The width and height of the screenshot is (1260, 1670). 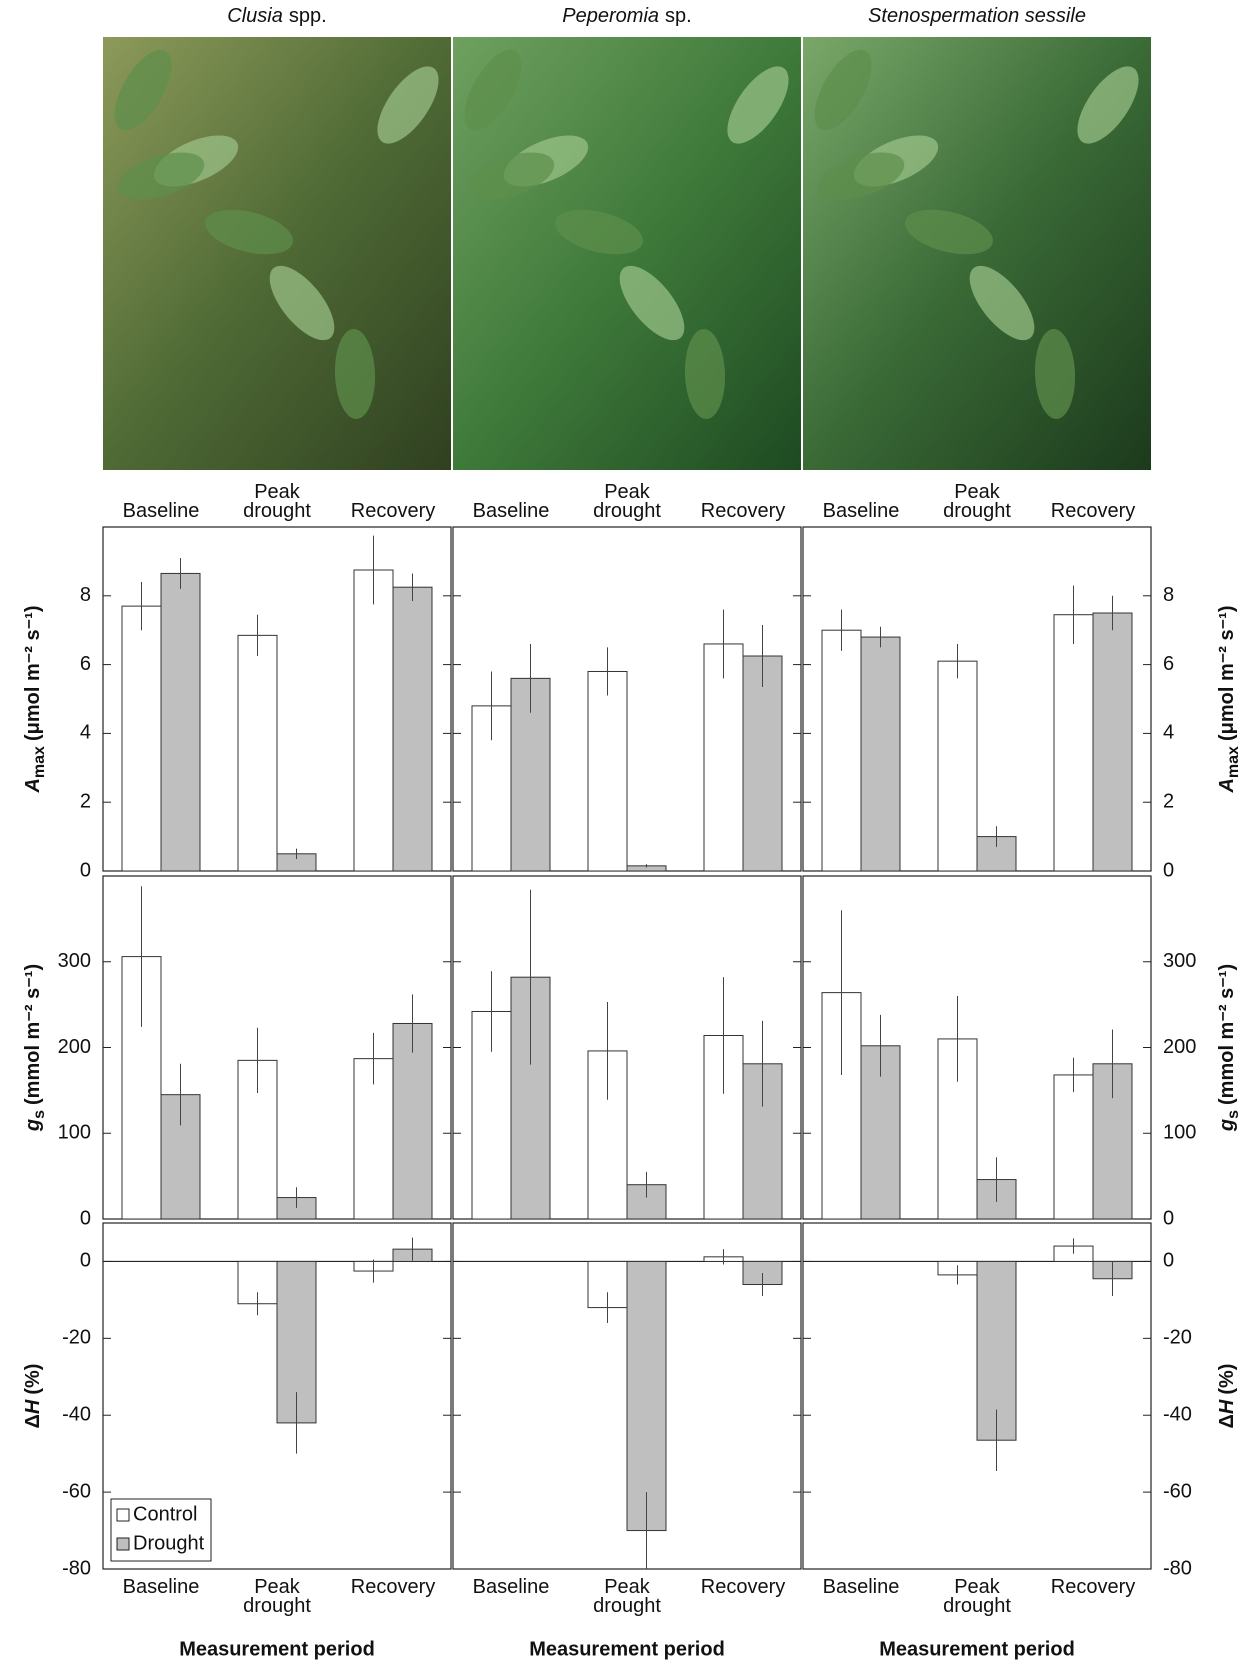 I want to click on y-axis-label: ΔH (%), so click(x=1227, y=1396).